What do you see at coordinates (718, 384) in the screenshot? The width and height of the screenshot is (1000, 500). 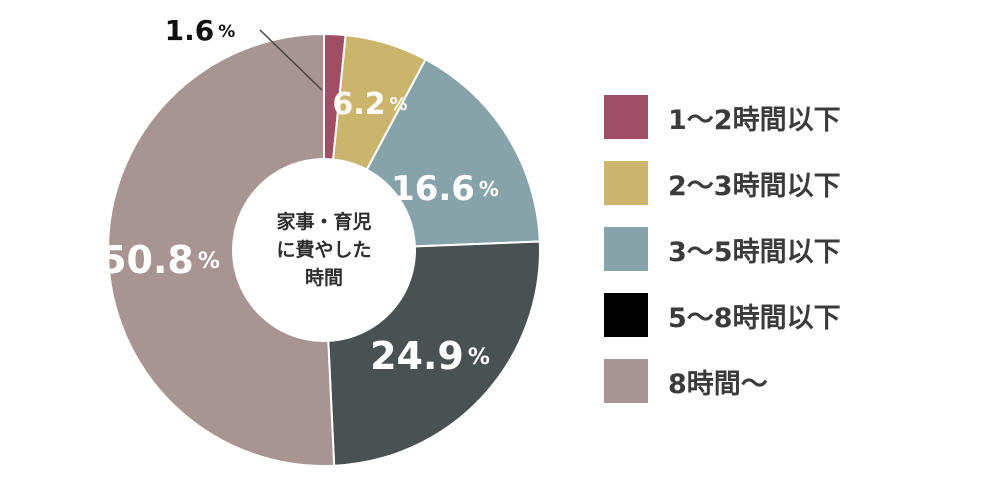 I see `legend-label: 8時間〜` at bounding box center [718, 384].